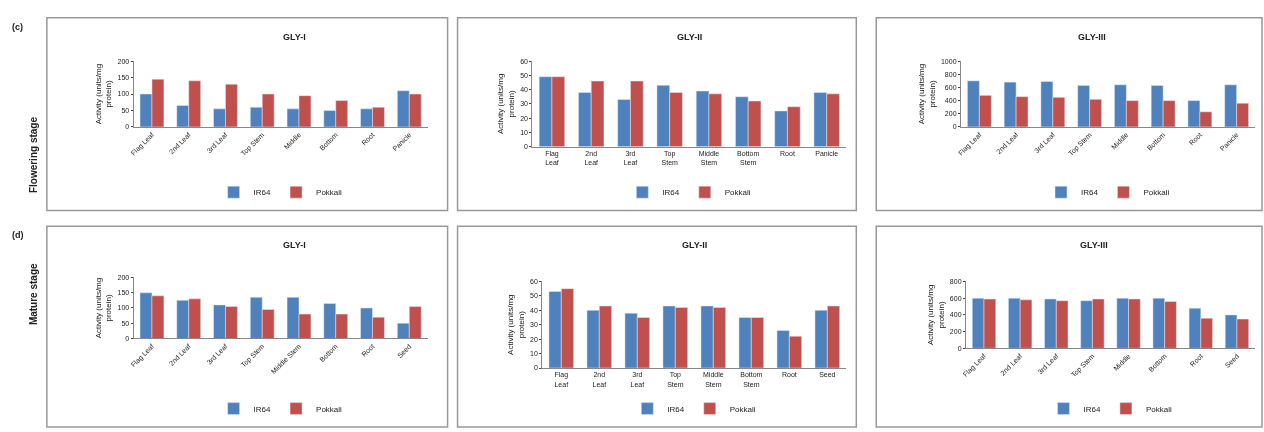  Describe the element at coordinates (33, 155) in the screenshot. I see `text: Flowering stage` at that location.